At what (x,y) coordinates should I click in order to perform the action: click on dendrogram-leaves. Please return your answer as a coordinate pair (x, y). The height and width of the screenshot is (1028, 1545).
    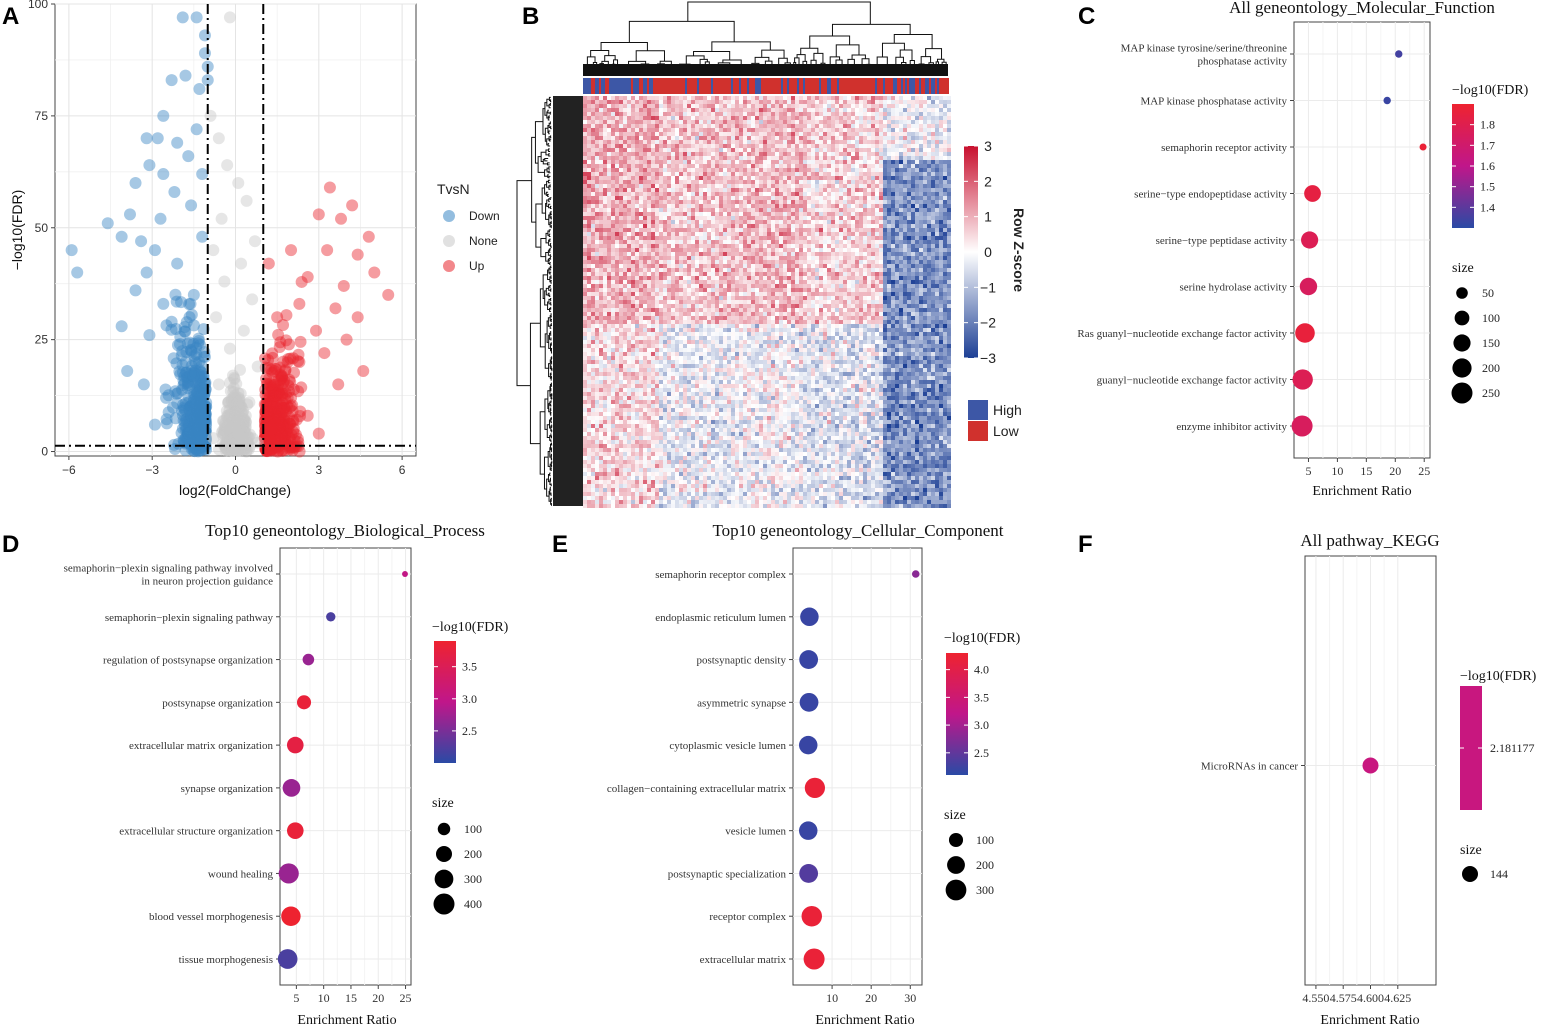
    Looking at the image, I should click on (765, 70).